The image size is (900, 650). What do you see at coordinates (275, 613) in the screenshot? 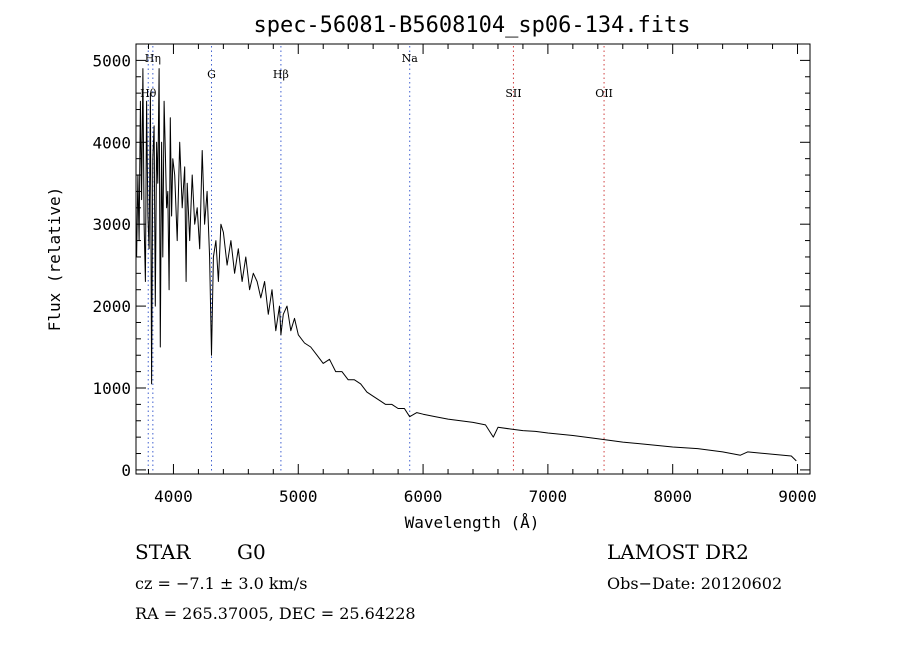
I see `sky-coordinates: RA = 265.37005, DEC = 25.64228` at bounding box center [275, 613].